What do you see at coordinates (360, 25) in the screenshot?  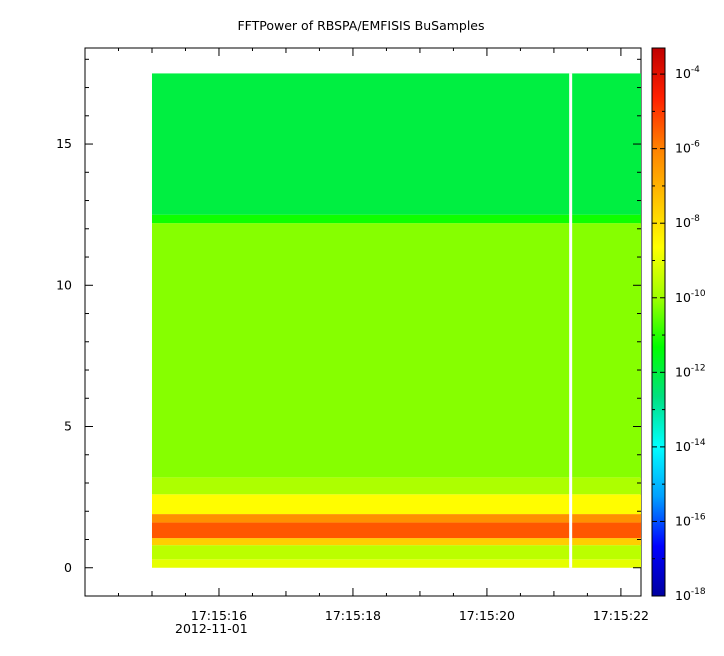 I see `chart-title: FFTPower of RBSPA/EMFISIS BuSamples` at bounding box center [360, 25].